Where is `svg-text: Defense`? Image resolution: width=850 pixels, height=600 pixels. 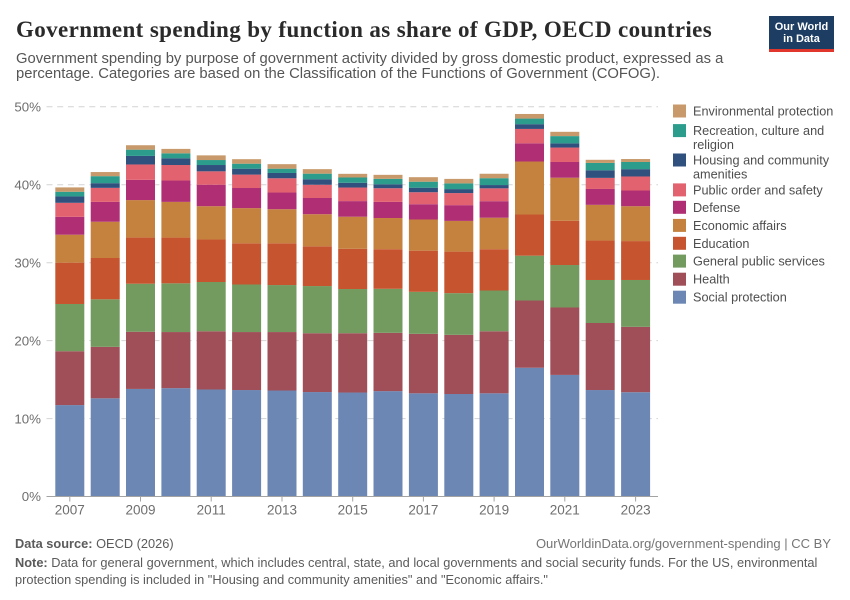 svg-text: Defense is located at coordinates (716, 208).